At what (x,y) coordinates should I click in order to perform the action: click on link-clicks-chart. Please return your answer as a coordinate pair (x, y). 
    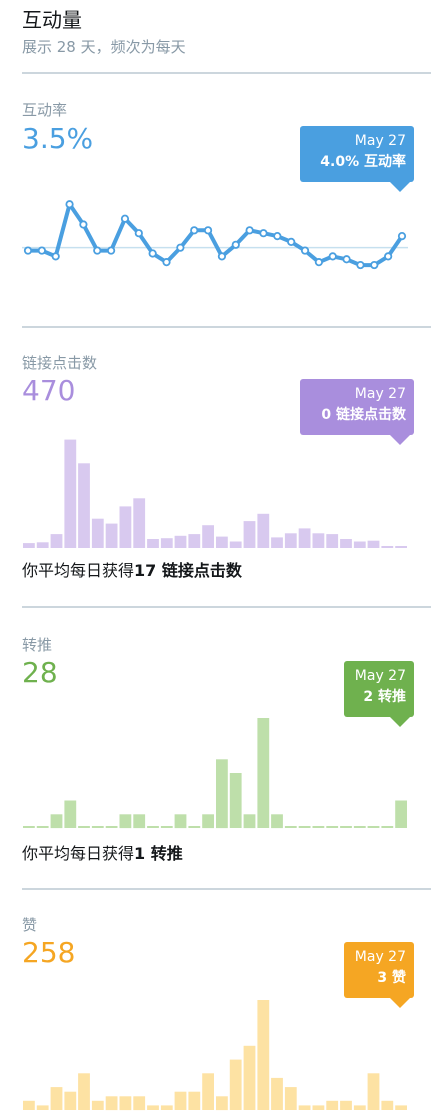
    Looking at the image, I should click on (215, 493).